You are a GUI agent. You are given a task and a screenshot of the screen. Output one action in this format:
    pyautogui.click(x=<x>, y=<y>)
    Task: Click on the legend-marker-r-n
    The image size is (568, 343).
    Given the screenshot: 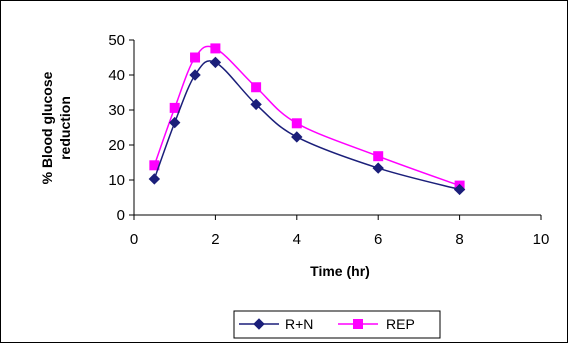 What is the action you would take?
    pyautogui.click(x=259, y=324)
    